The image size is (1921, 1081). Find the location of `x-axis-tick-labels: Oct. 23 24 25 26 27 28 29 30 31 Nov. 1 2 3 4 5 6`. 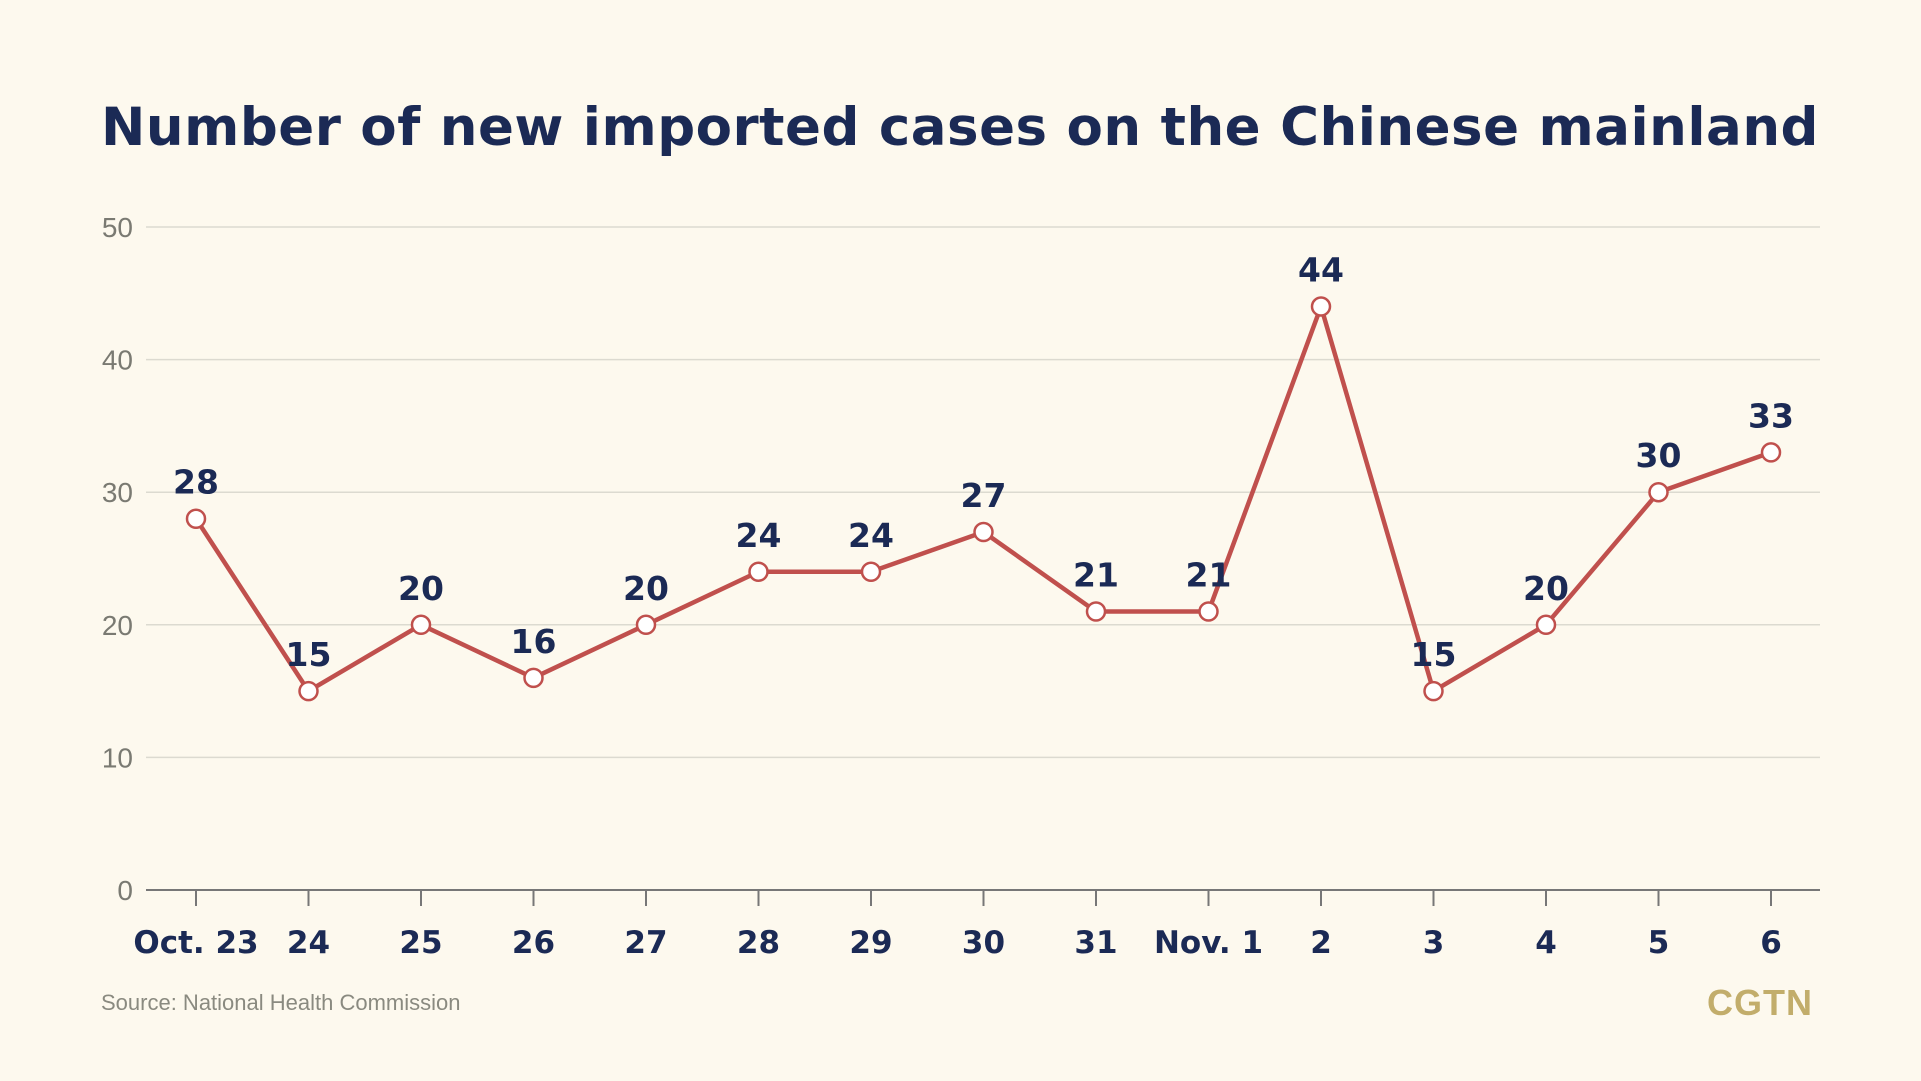

x-axis-tick-labels: Oct. 23 24 25 26 27 28 29 30 31 Nov. 1 2 3 4 5 6 is located at coordinates (957, 943).